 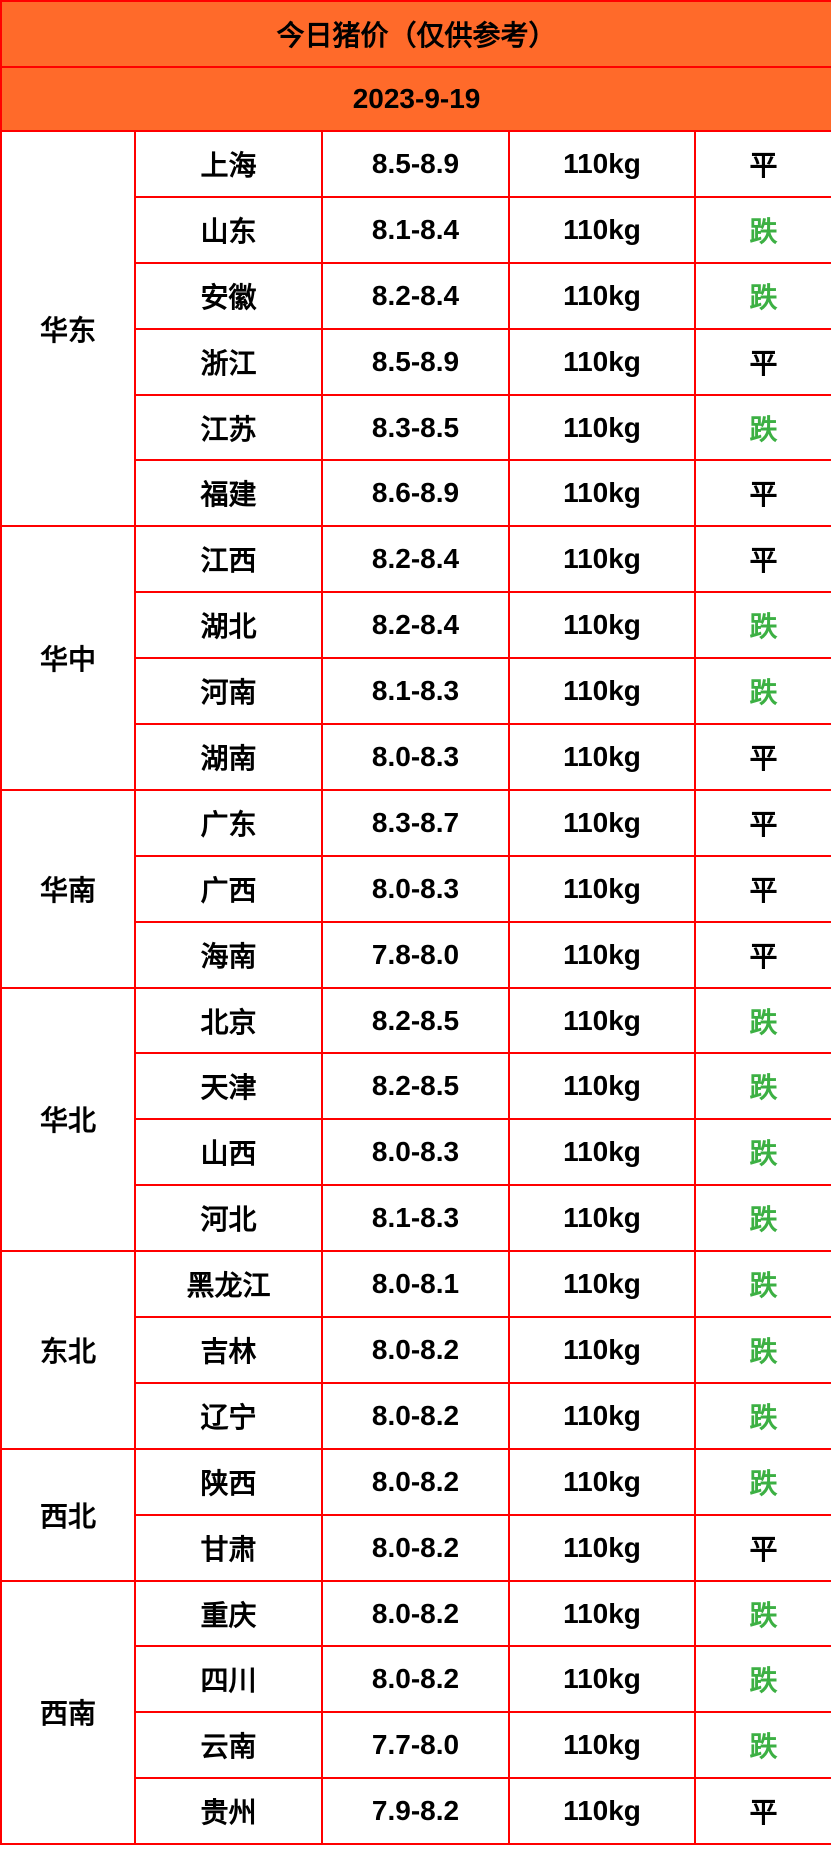 I want to click on province-cell: 陕西, so click(x=228, y=1481).